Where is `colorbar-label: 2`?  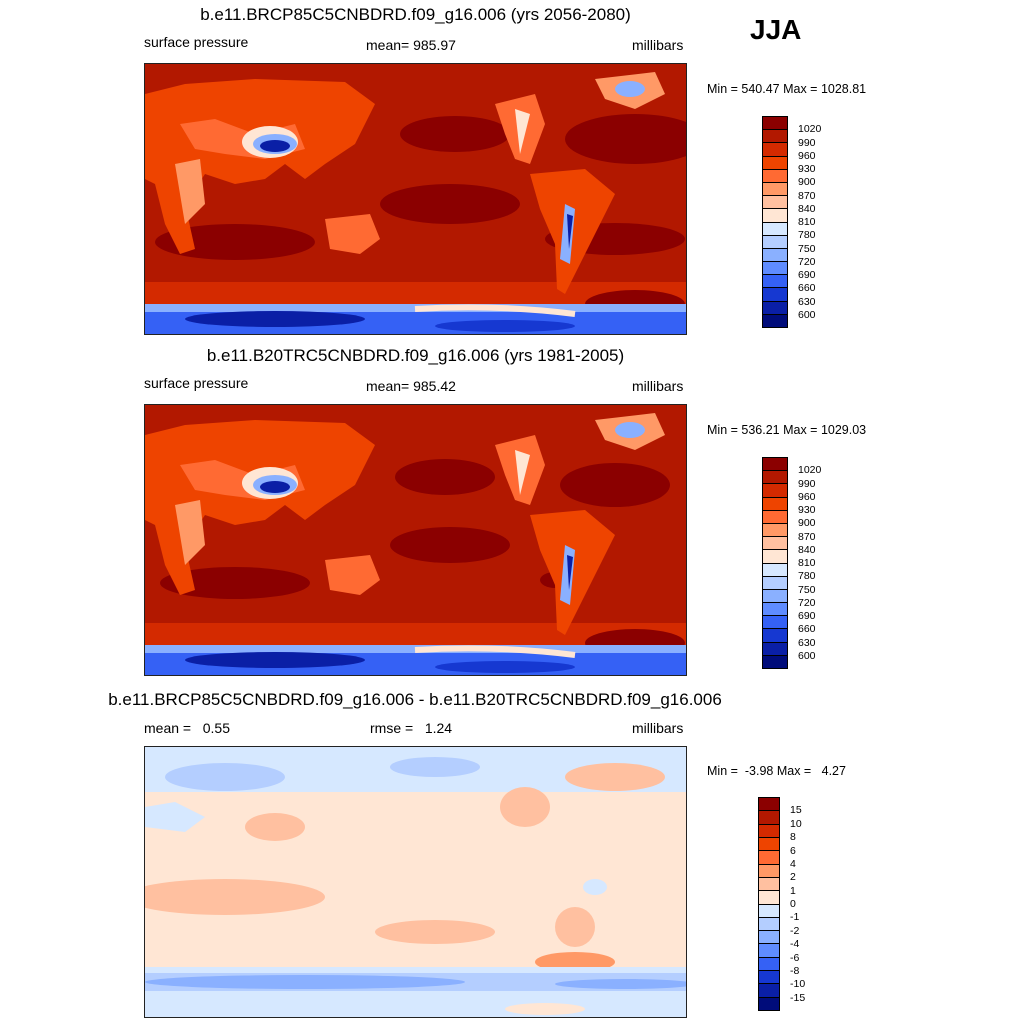
colorbar-label: 2 is located at coordinates (793, 877).